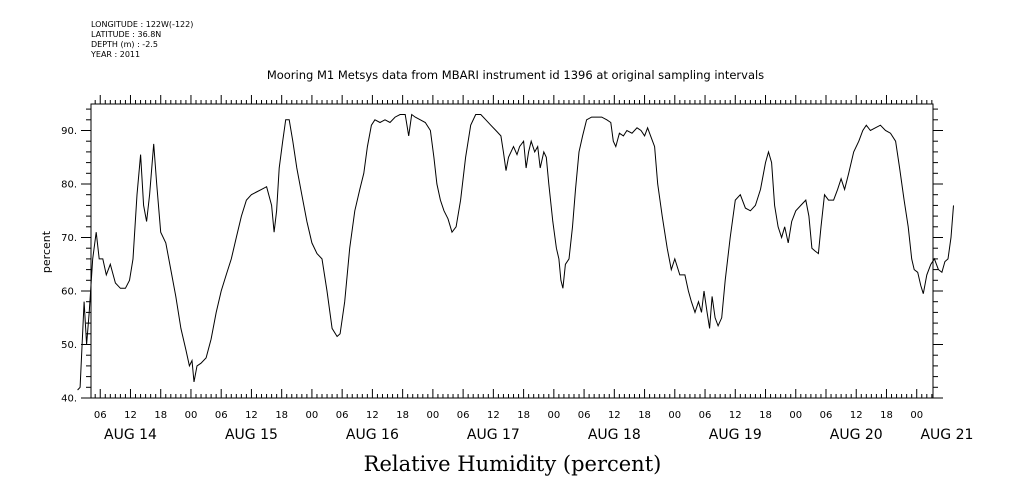 This screenshot has width=1009, height=504. What do you see at coordinates (512, 464) in the screenshot?
I see `variable-title: Relative Humidity (percent)` at bounding box center [512, 464].